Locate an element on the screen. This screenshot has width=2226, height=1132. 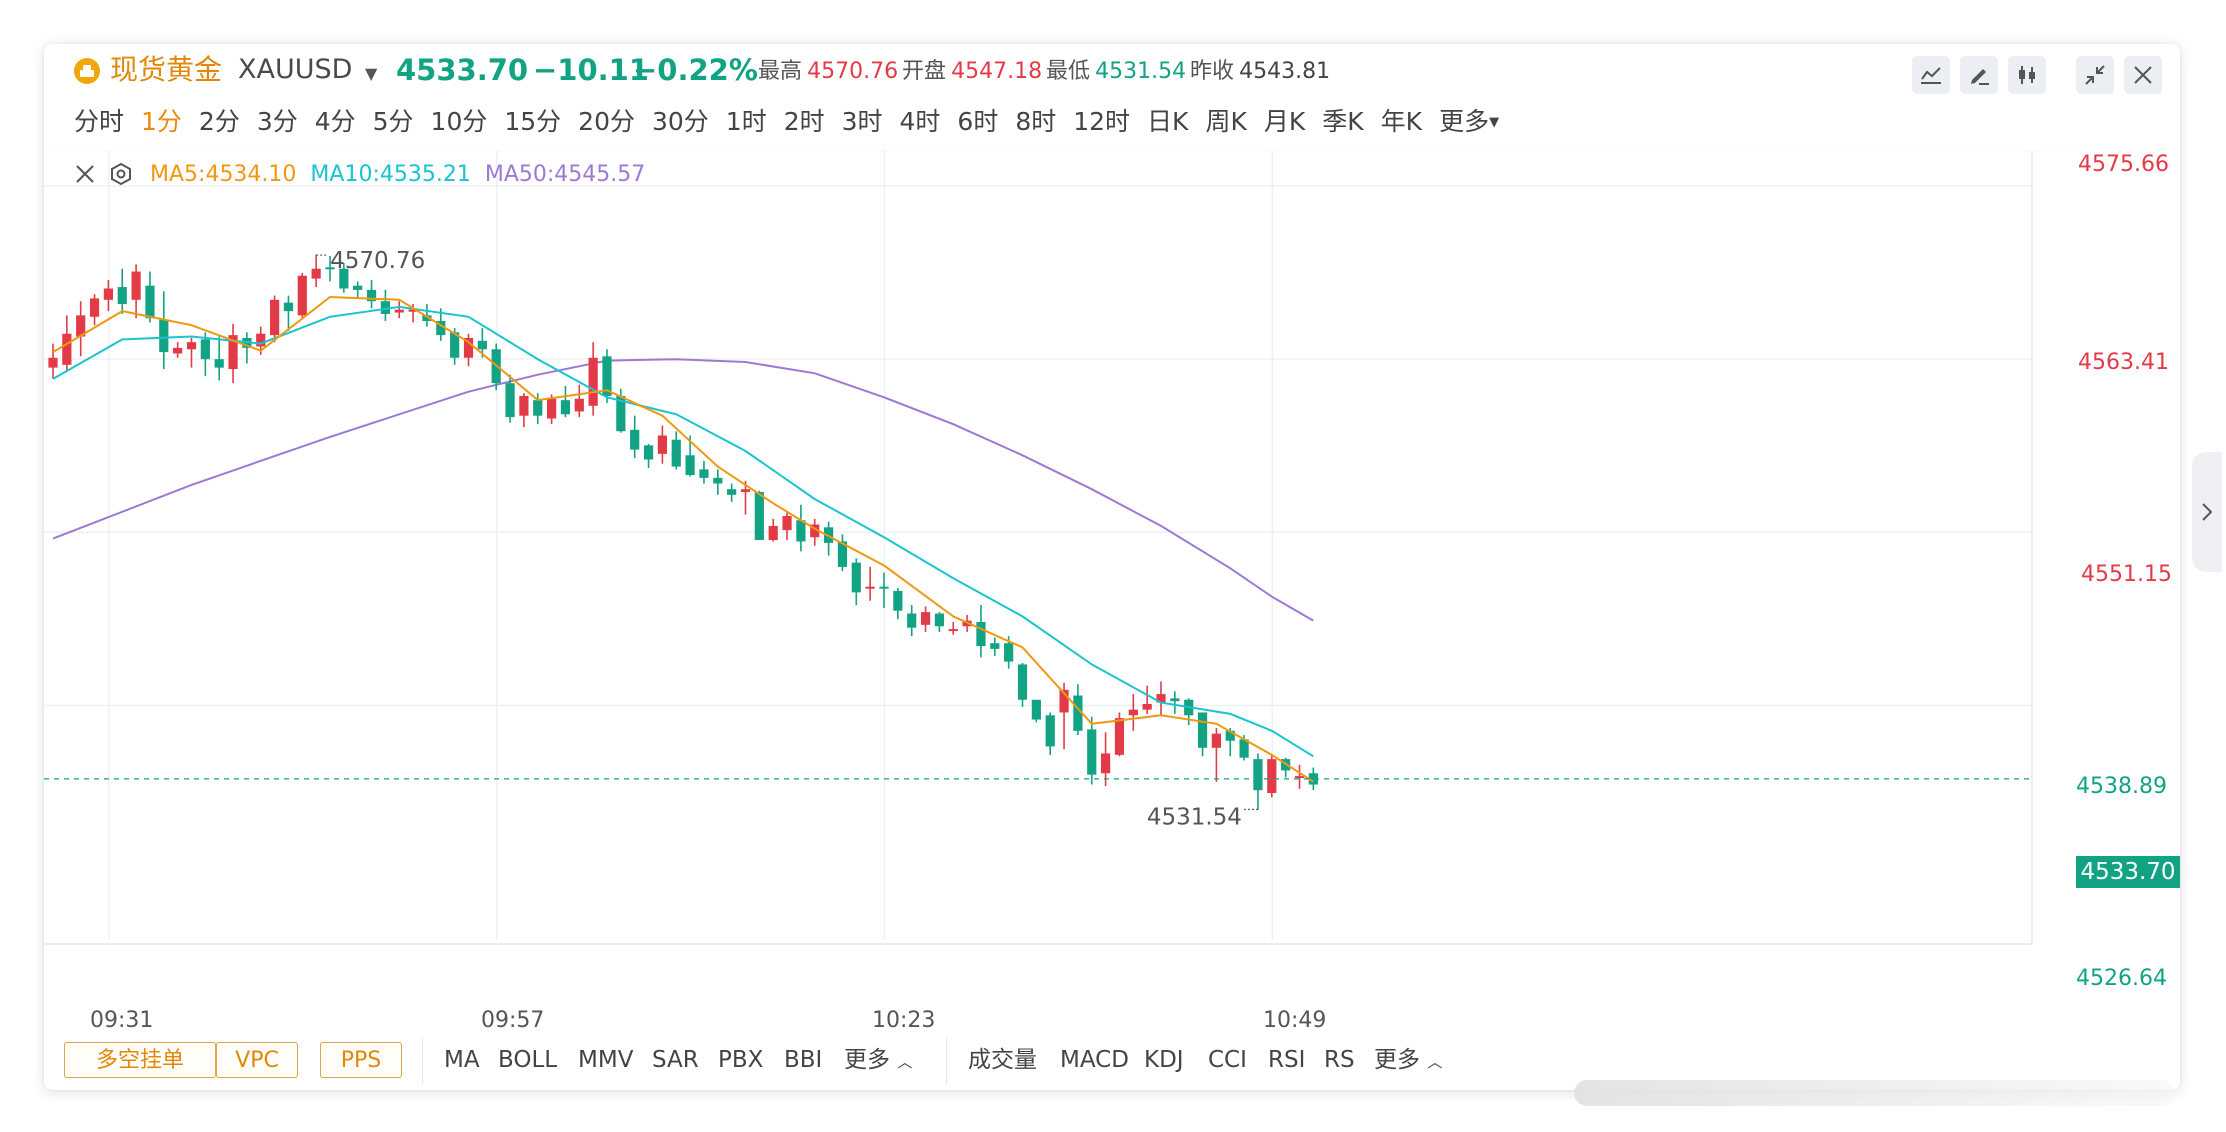
indicator-ma: MA is located at coordinates (462, 1060).